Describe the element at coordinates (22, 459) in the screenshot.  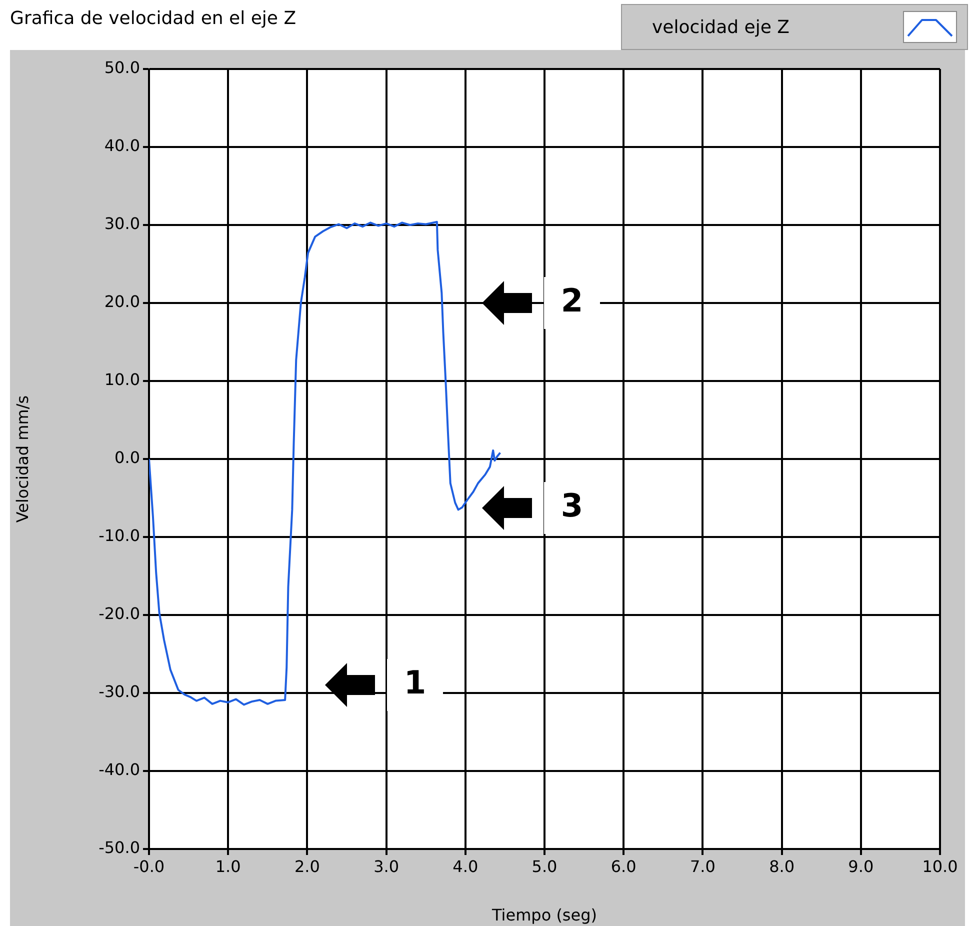
I see `y-axis-title: Velocidad mm/s` at that location.